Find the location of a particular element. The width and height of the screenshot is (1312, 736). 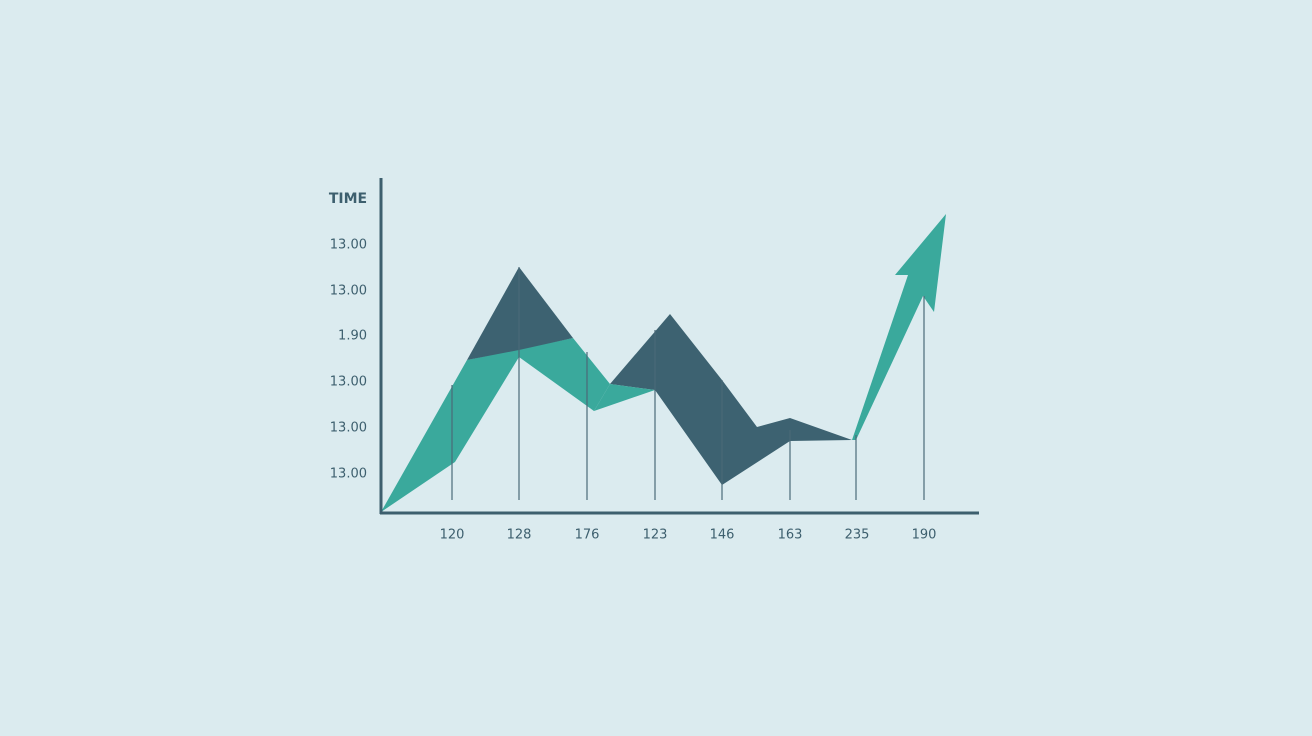

arrow is located at coordinates (899, 327).